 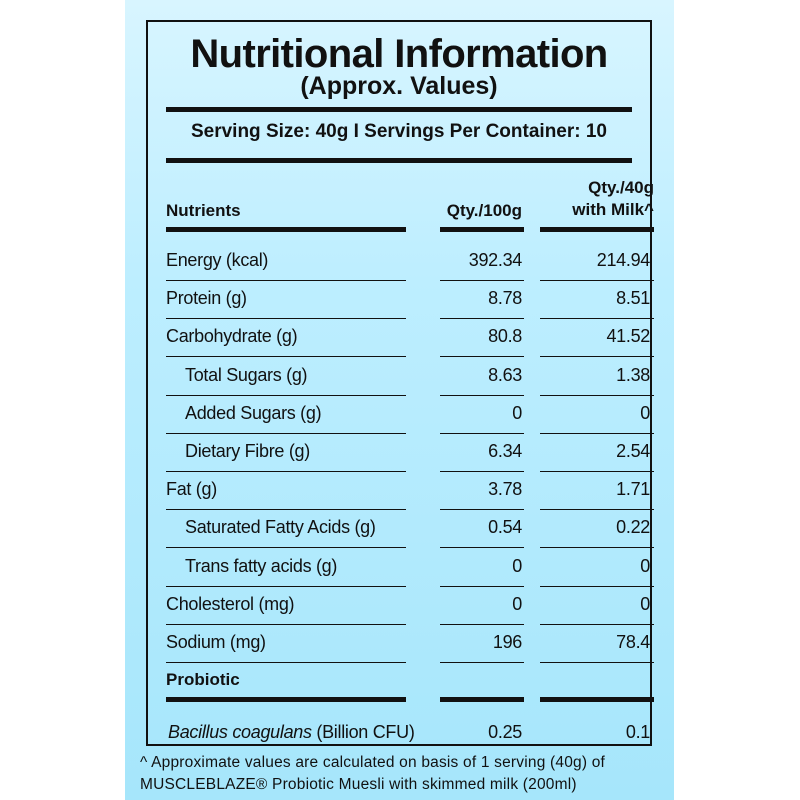 I want to click on value-per-100g: 0.54, so click(x=505, y=527).